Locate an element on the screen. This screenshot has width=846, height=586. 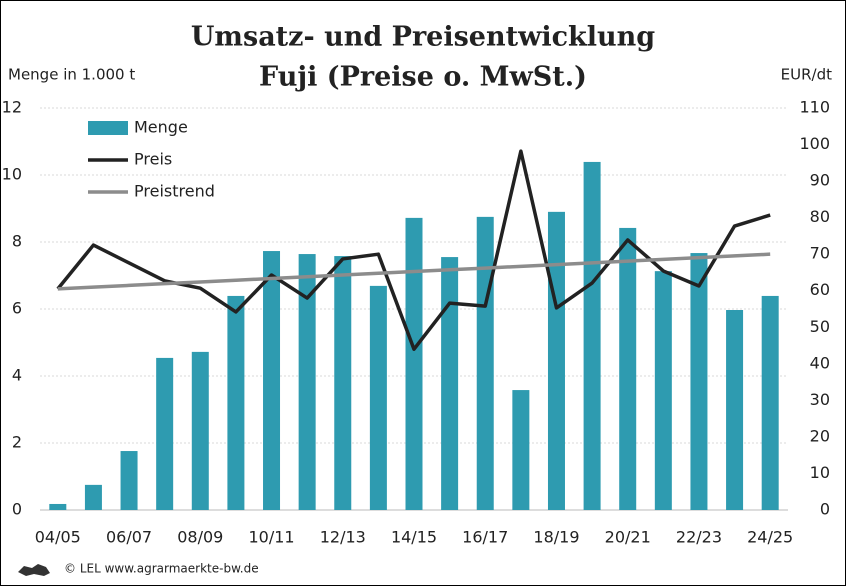
chart-title: Umsatz- und Preisentwicklung is located at coordinates (423, 37).